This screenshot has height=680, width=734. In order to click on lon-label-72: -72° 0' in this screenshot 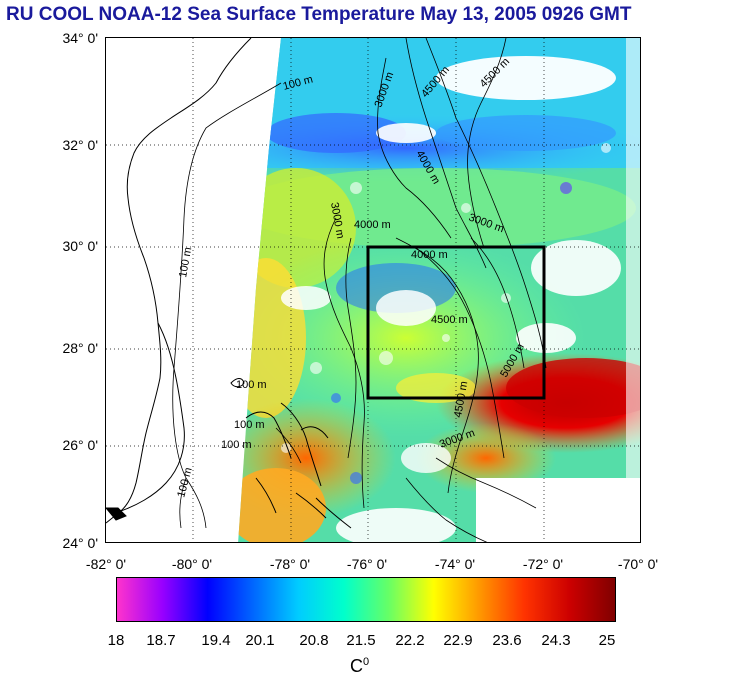, I will do `click(543, 564)`.